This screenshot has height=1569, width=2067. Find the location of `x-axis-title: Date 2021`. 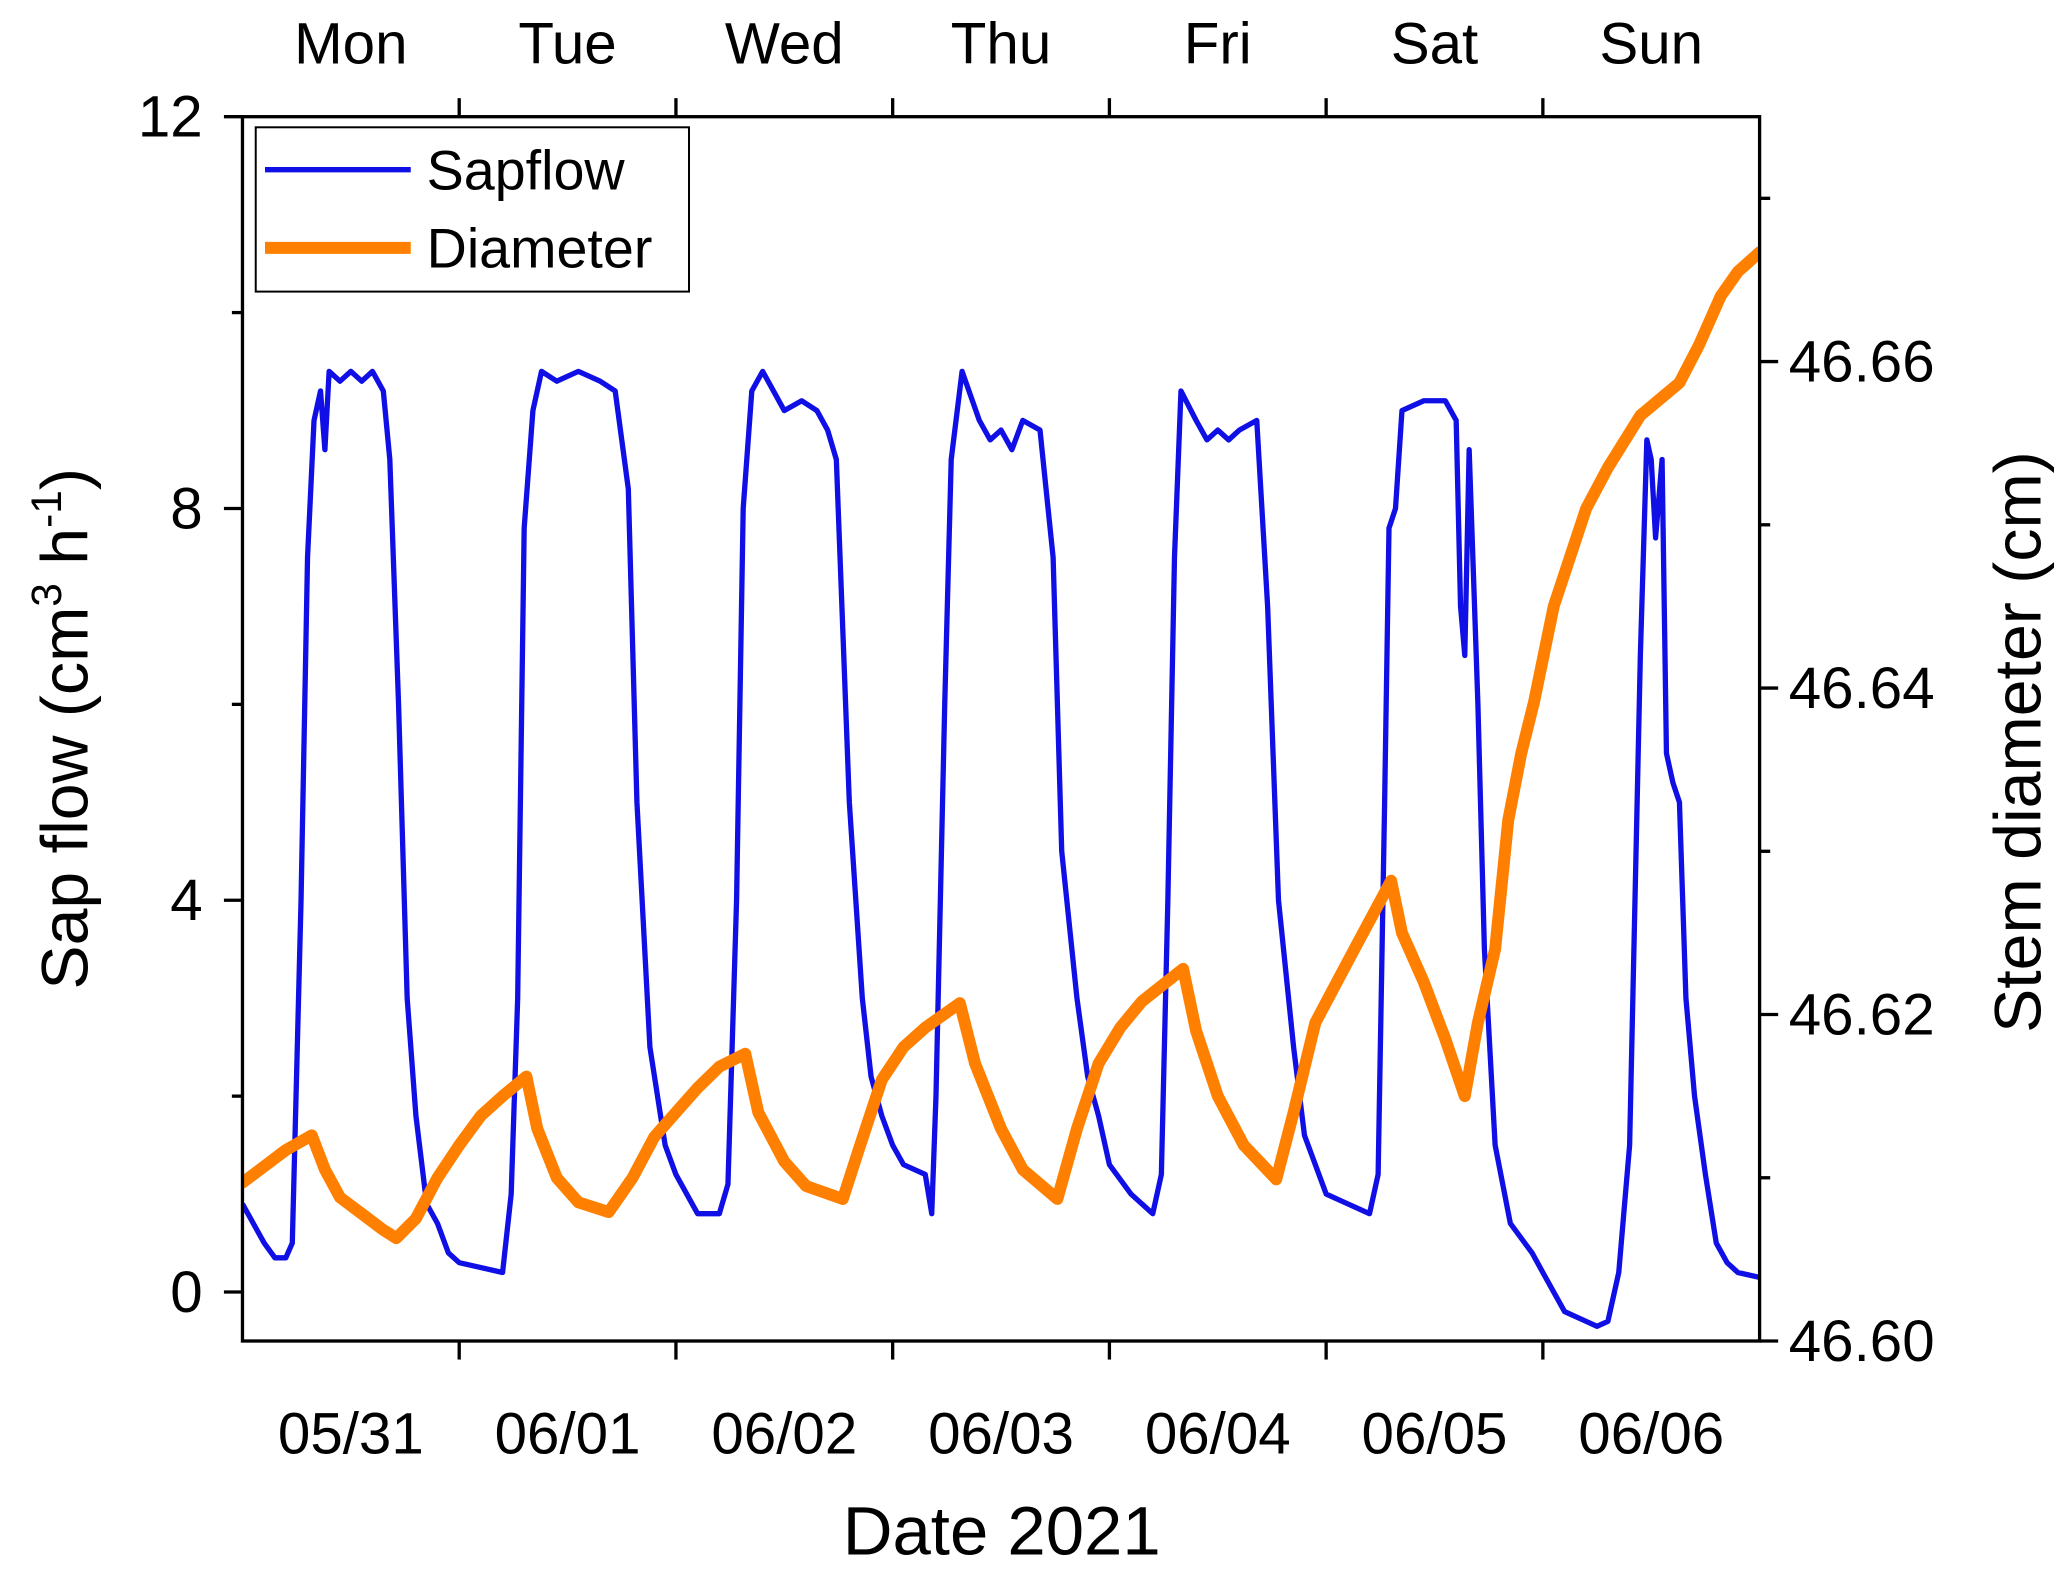

x-axis-title: Date 2021 is located at coordinates (1002, 1530).